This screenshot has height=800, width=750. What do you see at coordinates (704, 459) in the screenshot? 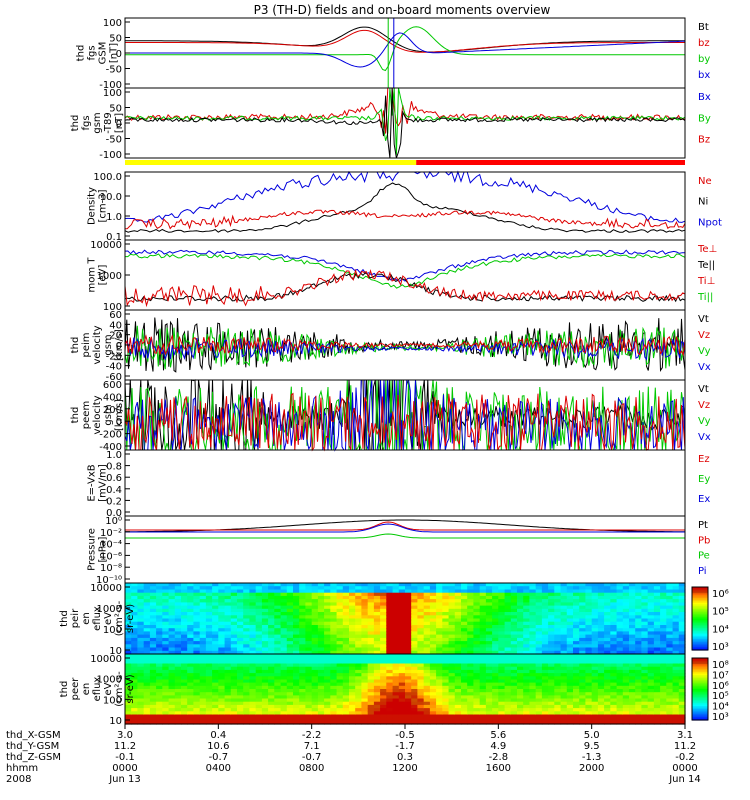
I see `legend-entry: Ez` at bounding box center [704, 459].